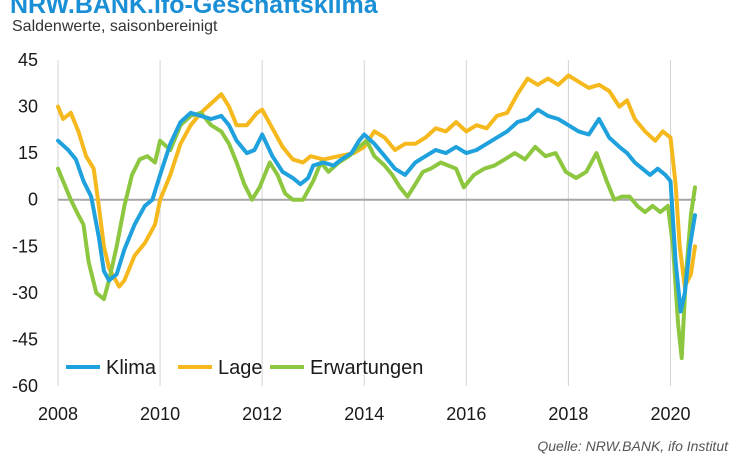 This screenshot has height=454, width=750. Describe the element at coordinates (28, 60) in the screenshot. I see `y-tick-label: 45` at that location.